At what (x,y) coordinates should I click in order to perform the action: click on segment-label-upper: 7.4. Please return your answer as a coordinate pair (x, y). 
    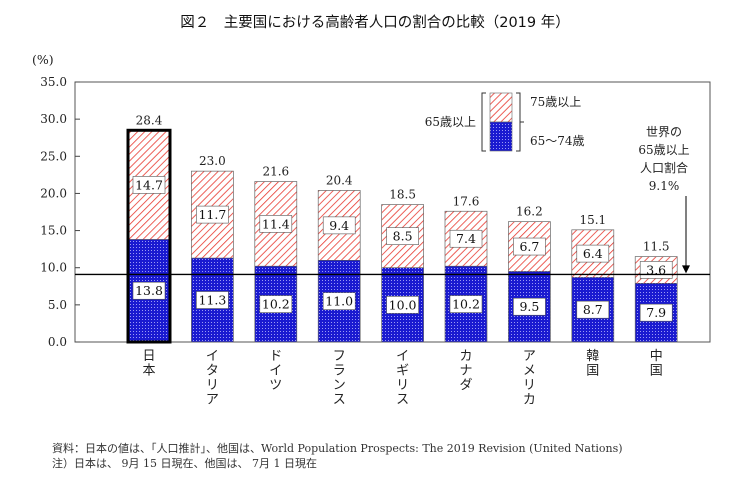
    Looking at the image, I should click on (466, 238).